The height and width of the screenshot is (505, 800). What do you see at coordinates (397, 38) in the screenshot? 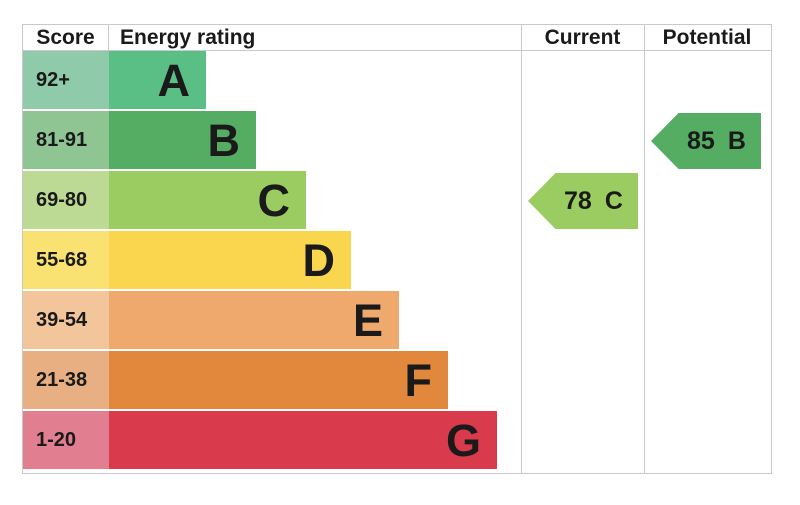
I see `header-row: Score Energy rating Current Potential` at bounding box center [397, 38].